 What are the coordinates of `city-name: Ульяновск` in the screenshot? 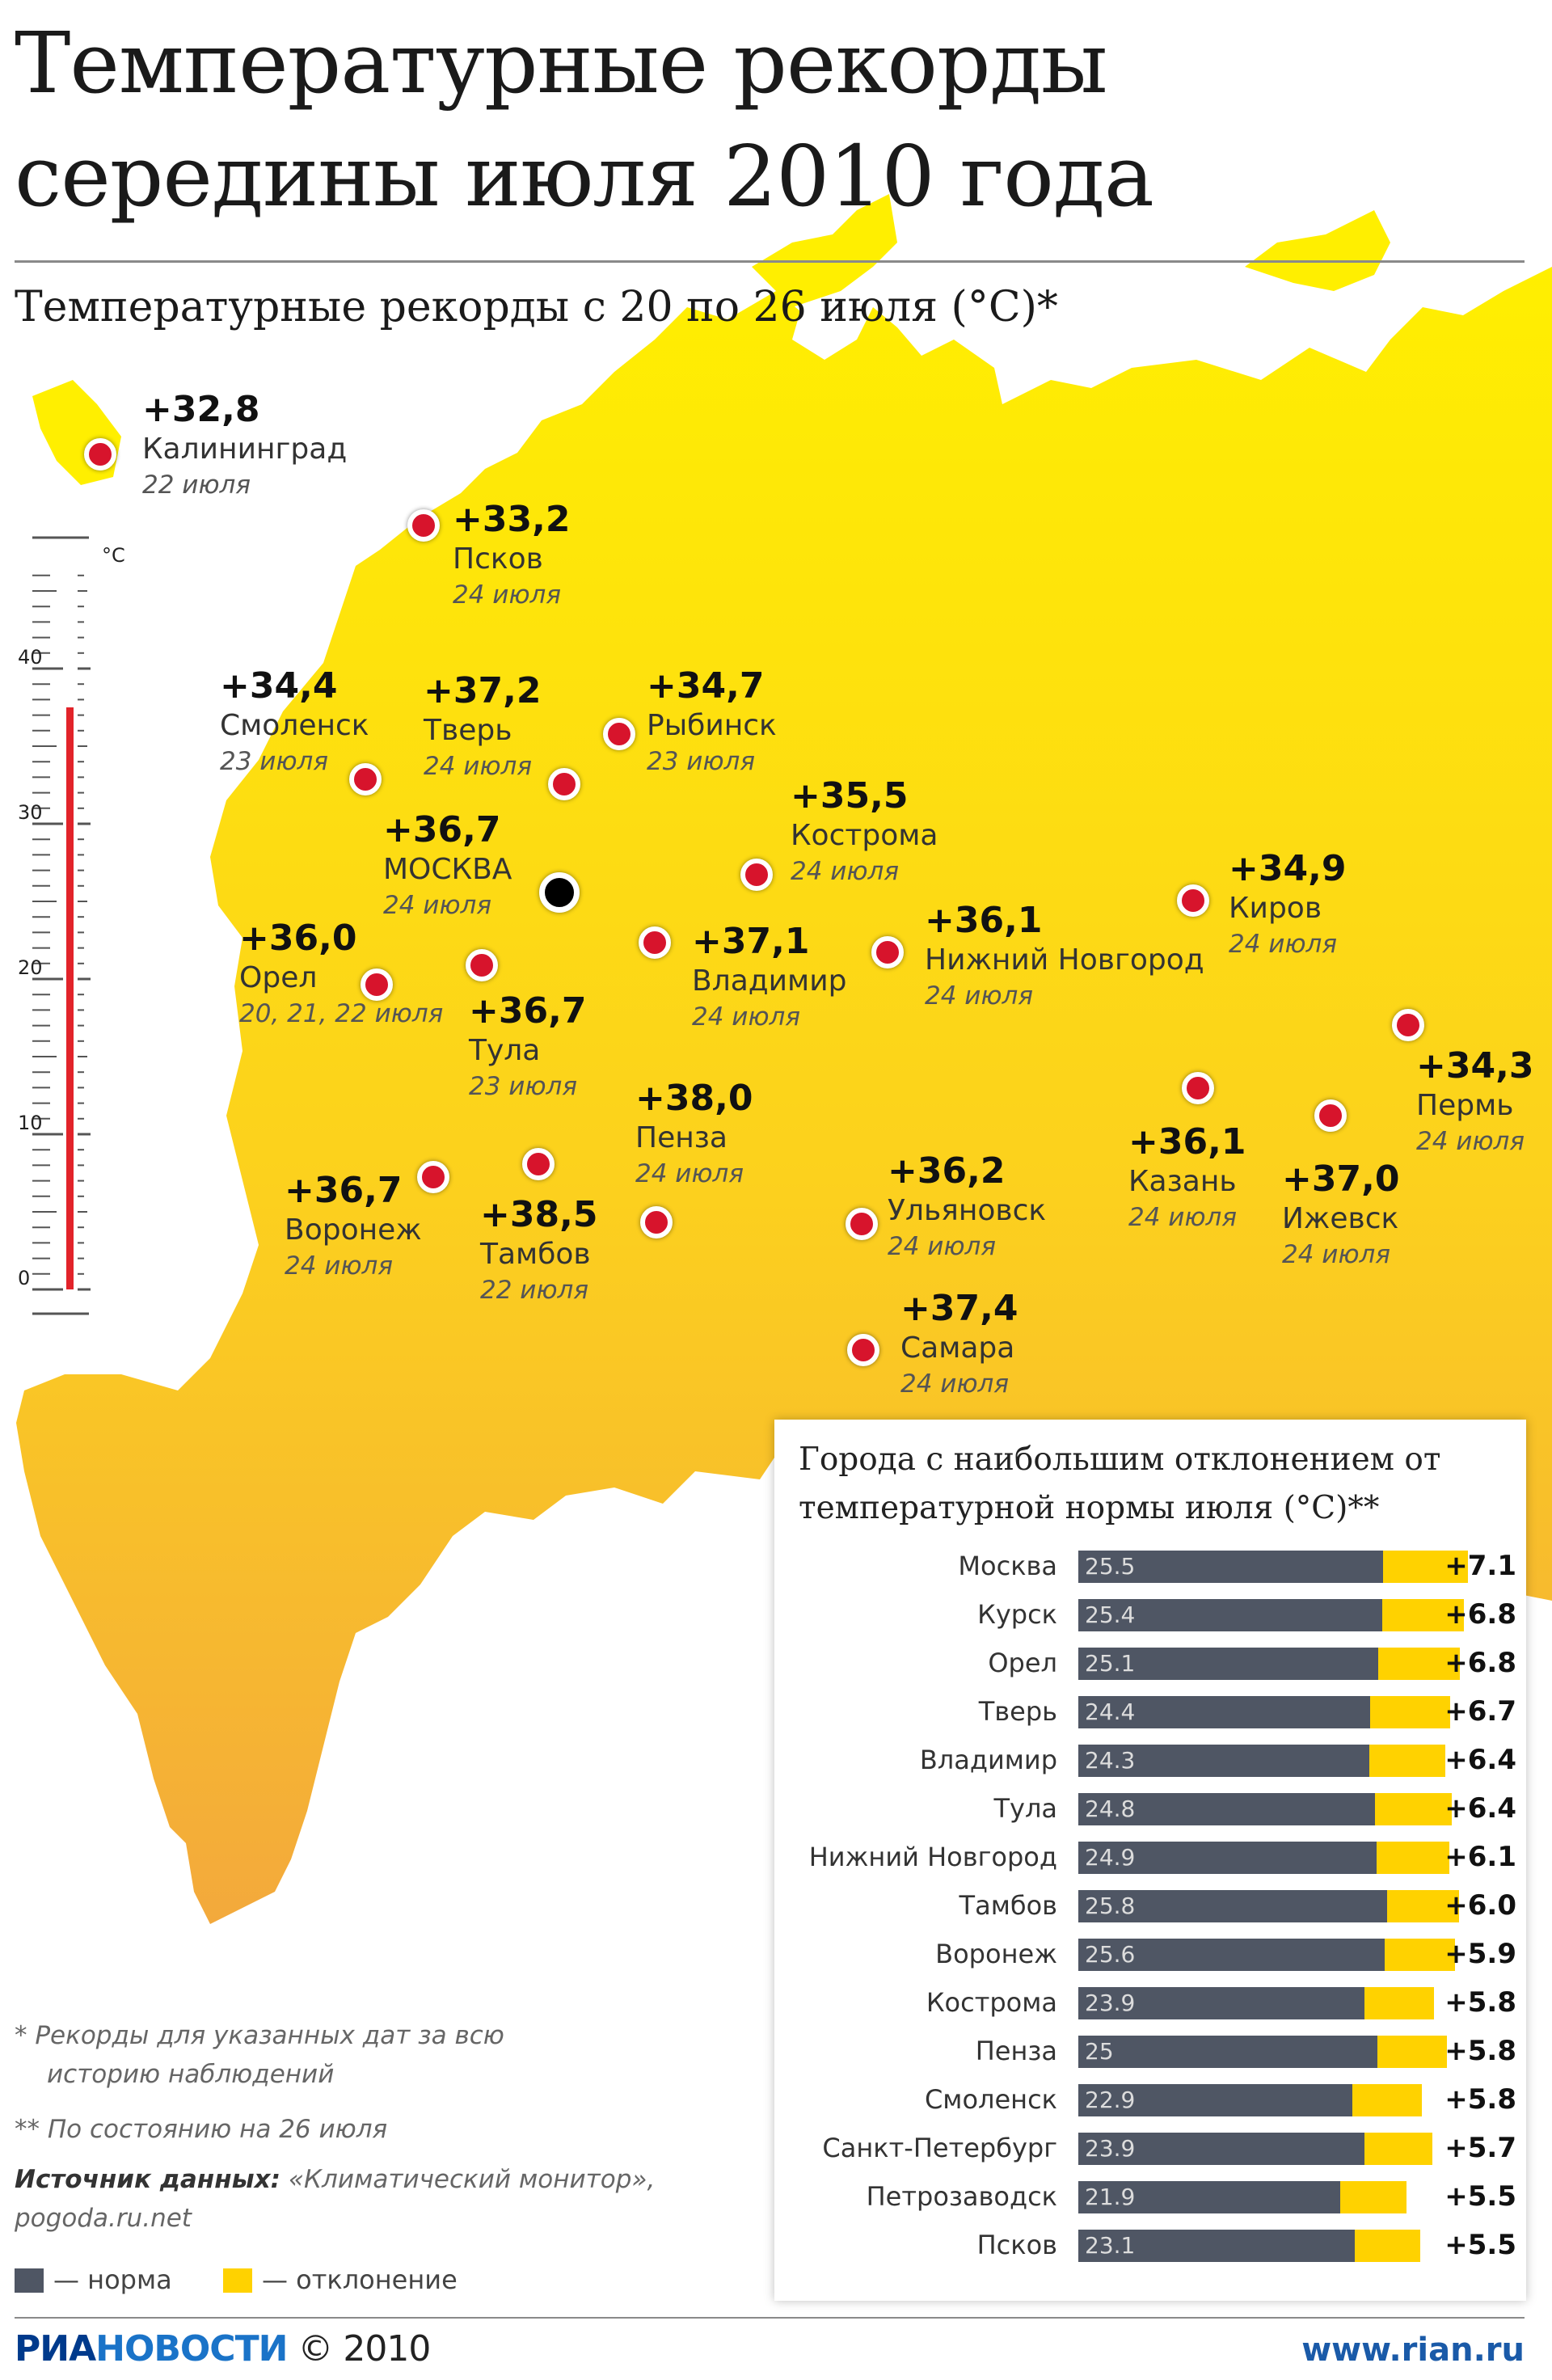 It's located at (968, 1210).